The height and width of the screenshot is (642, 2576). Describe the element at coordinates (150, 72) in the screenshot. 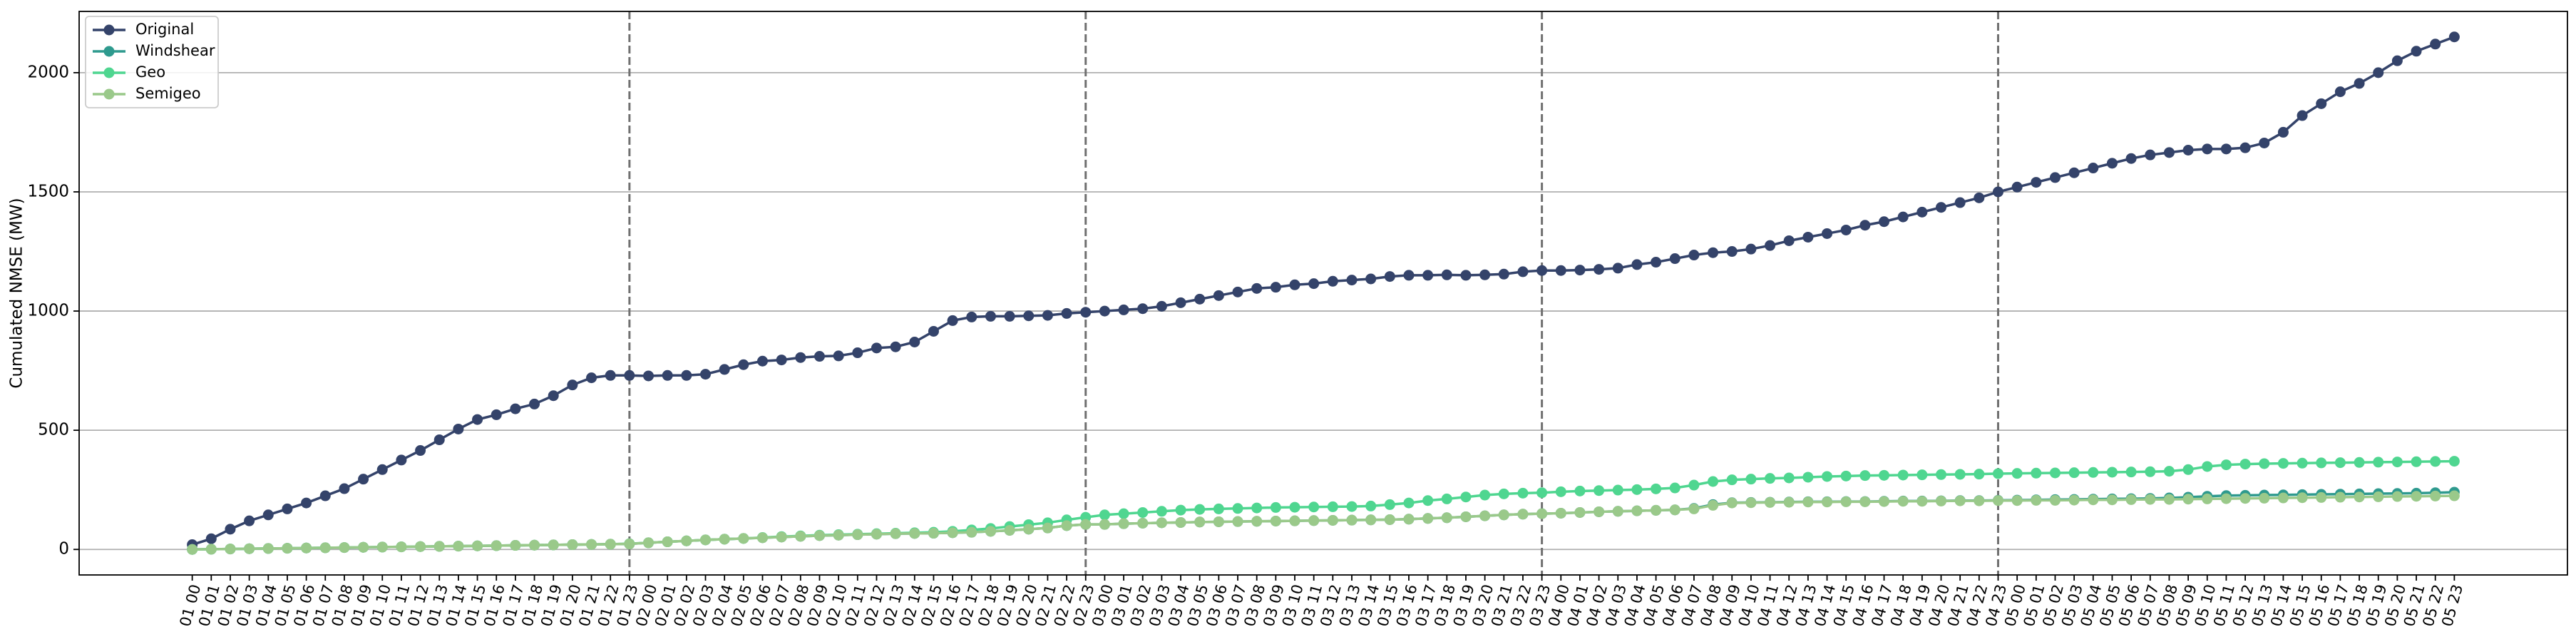

I see `legend-label: Geo` at that location.